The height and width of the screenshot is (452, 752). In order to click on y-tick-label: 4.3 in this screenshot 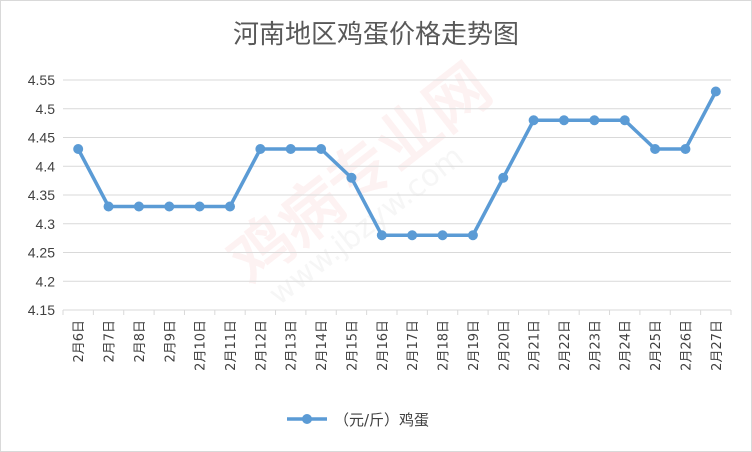, I will do `click(46, 224)`.